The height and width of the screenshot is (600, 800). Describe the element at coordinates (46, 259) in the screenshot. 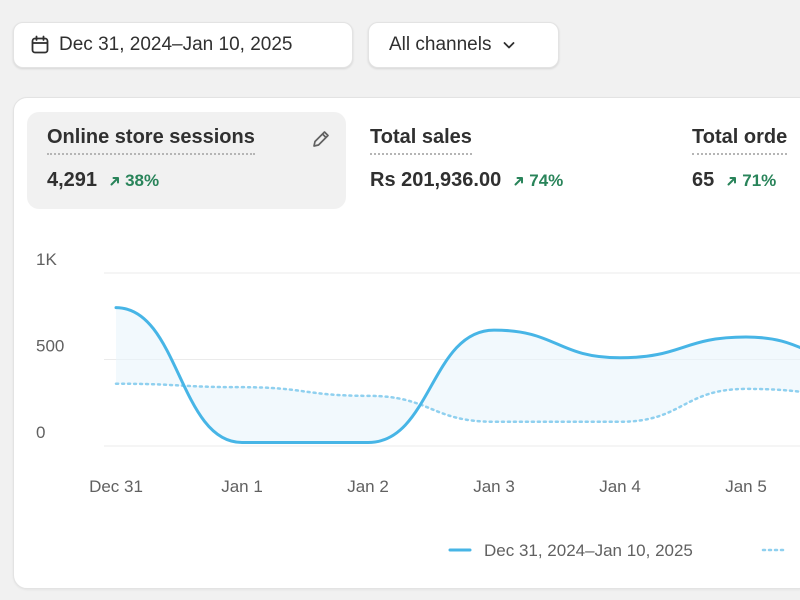

I see `y-tick-label: 1K` at that location.